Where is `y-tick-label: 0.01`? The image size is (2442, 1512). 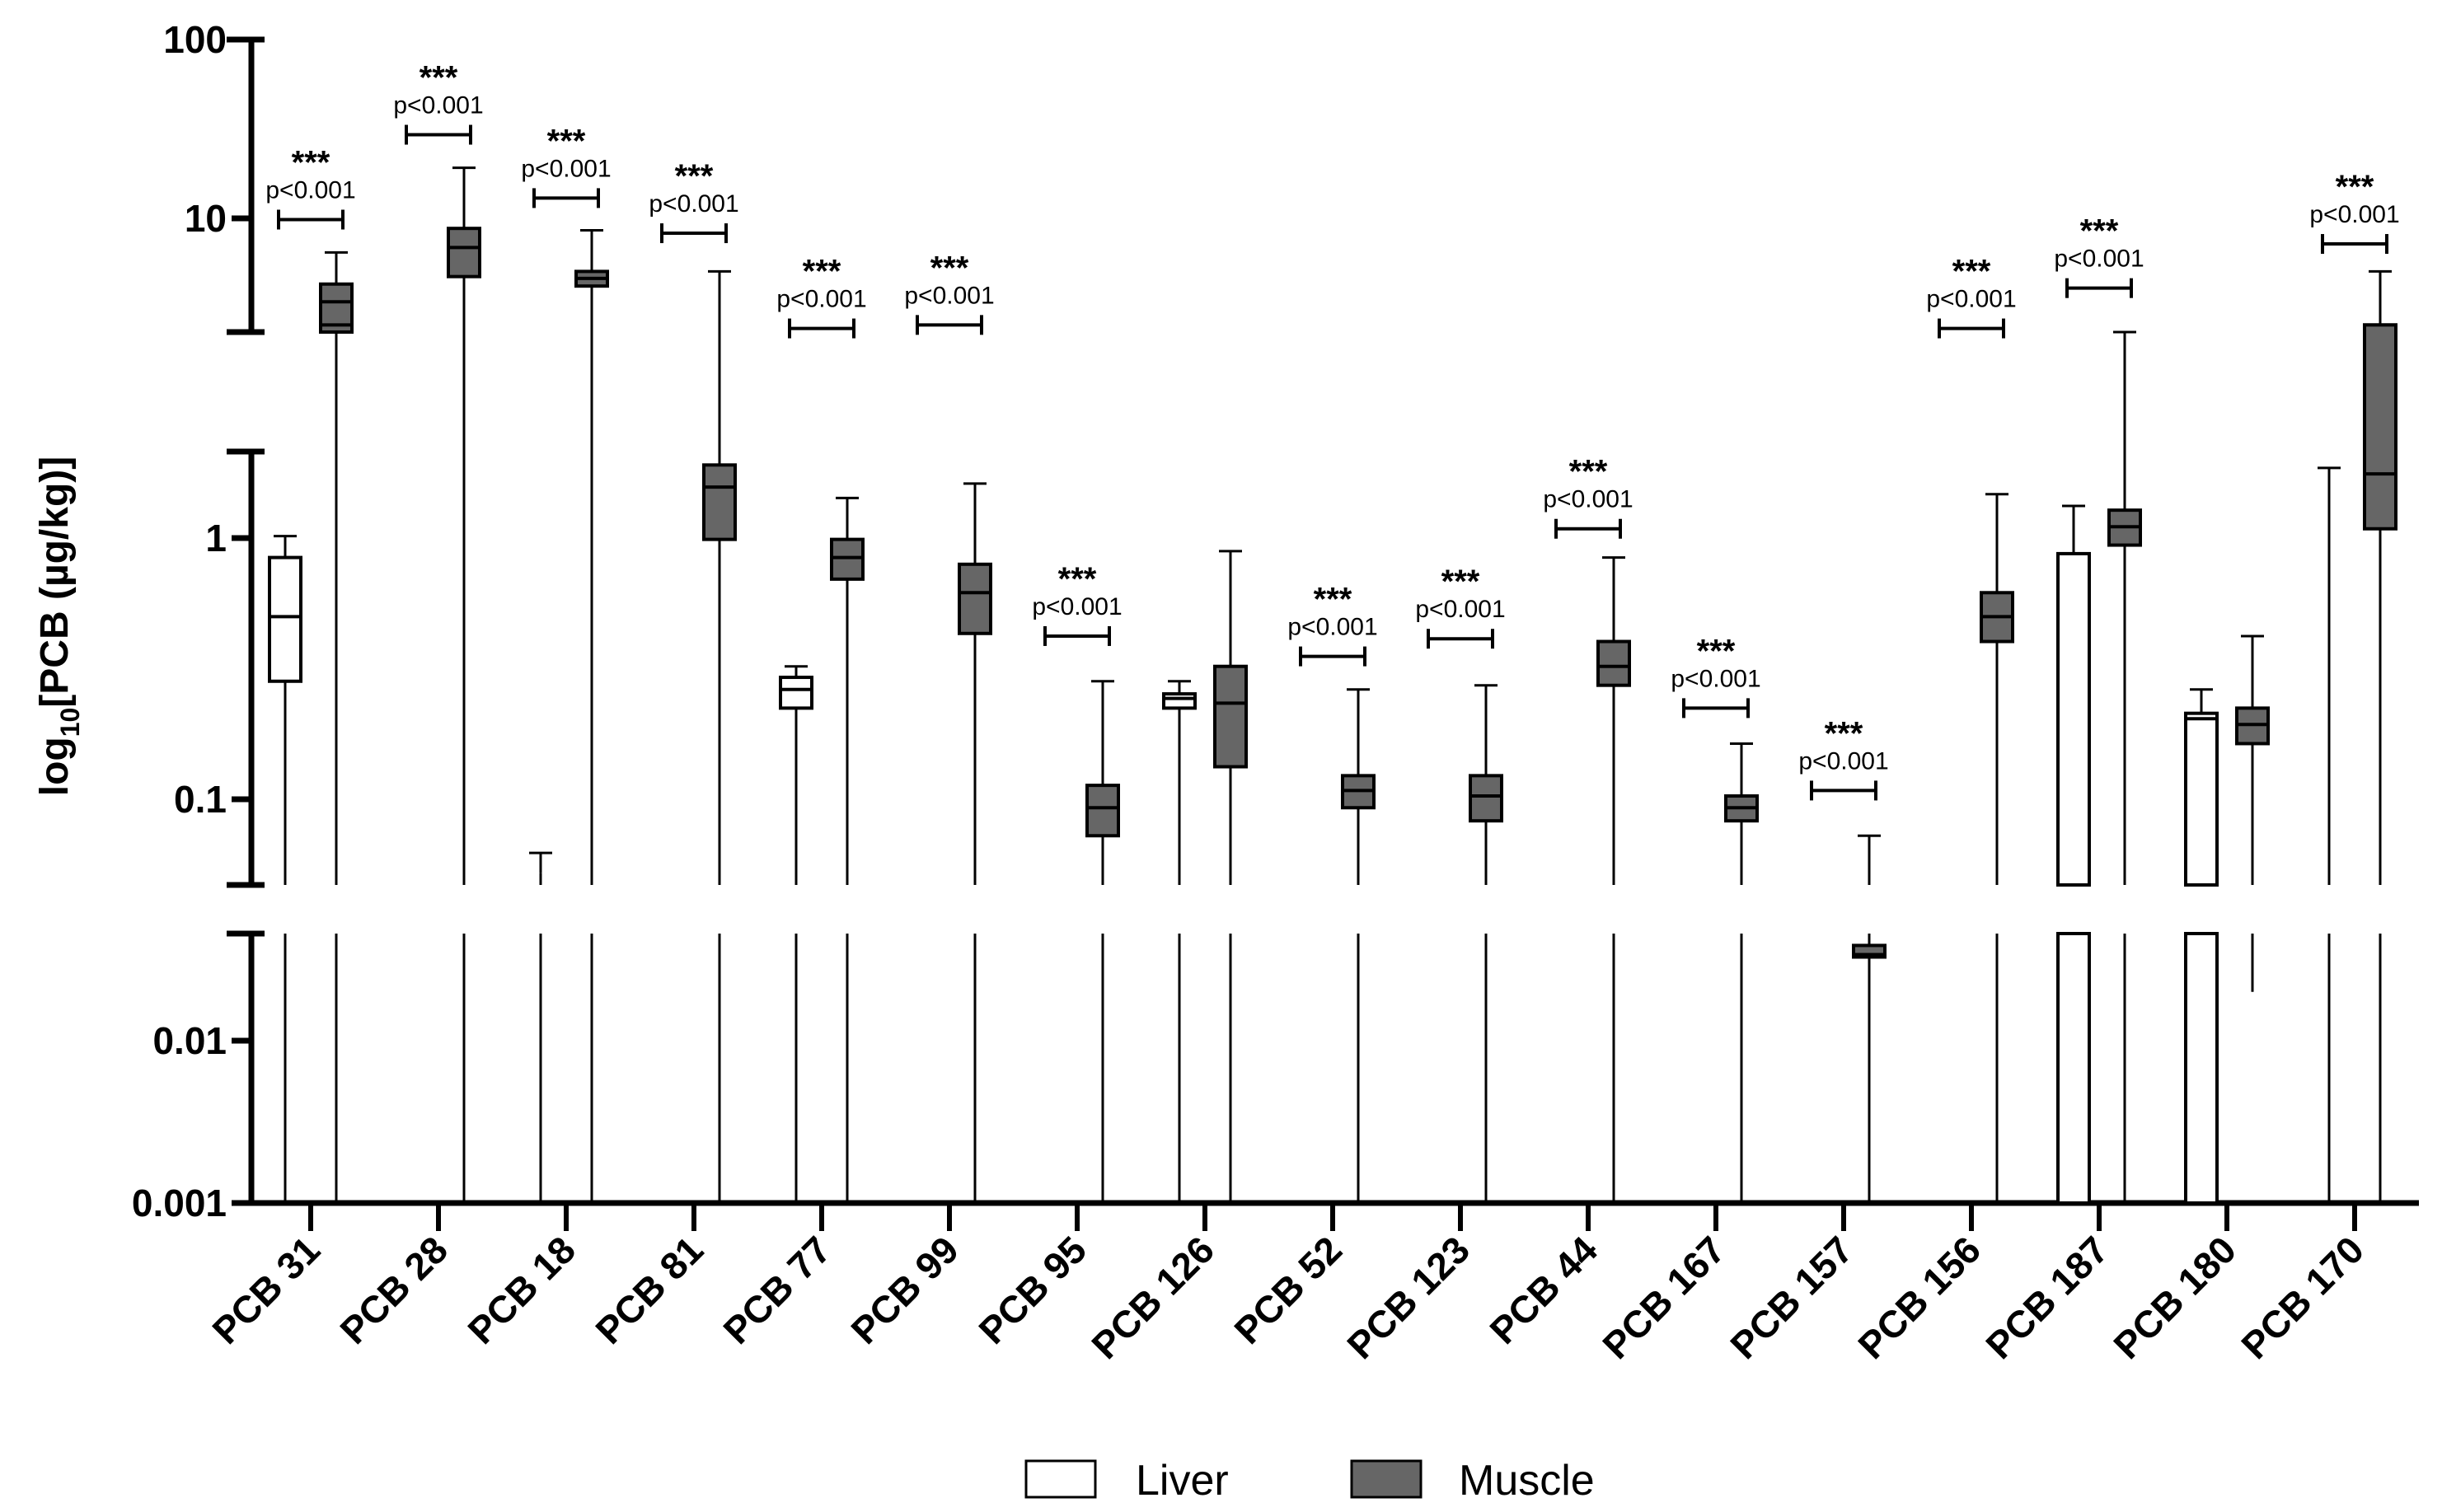 y-tick-label: 0.01 is located at coordinates (189, 1040).